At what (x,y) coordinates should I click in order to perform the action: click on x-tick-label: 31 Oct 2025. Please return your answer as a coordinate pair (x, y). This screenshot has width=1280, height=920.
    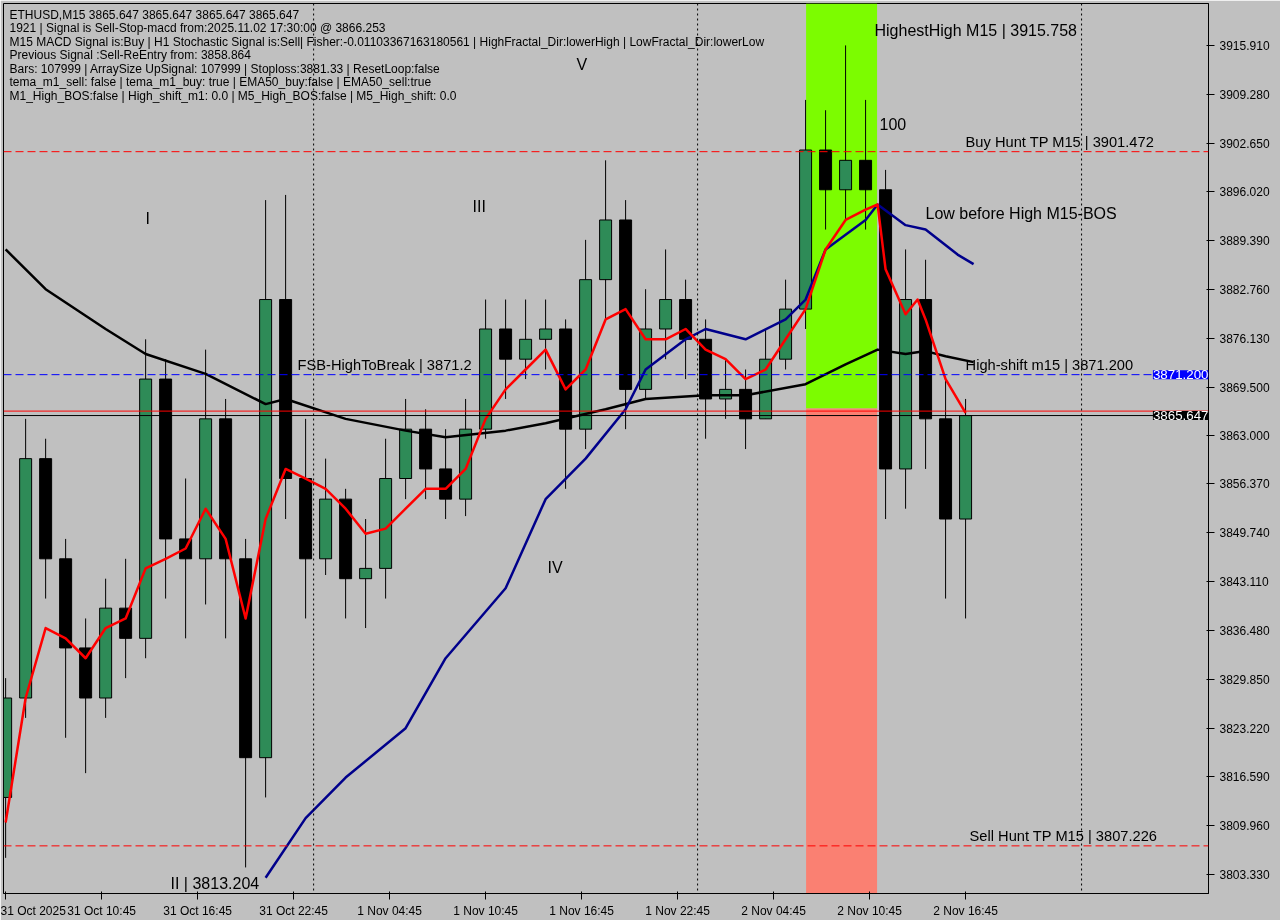
    Looking at the image, I should click on (33, 910).